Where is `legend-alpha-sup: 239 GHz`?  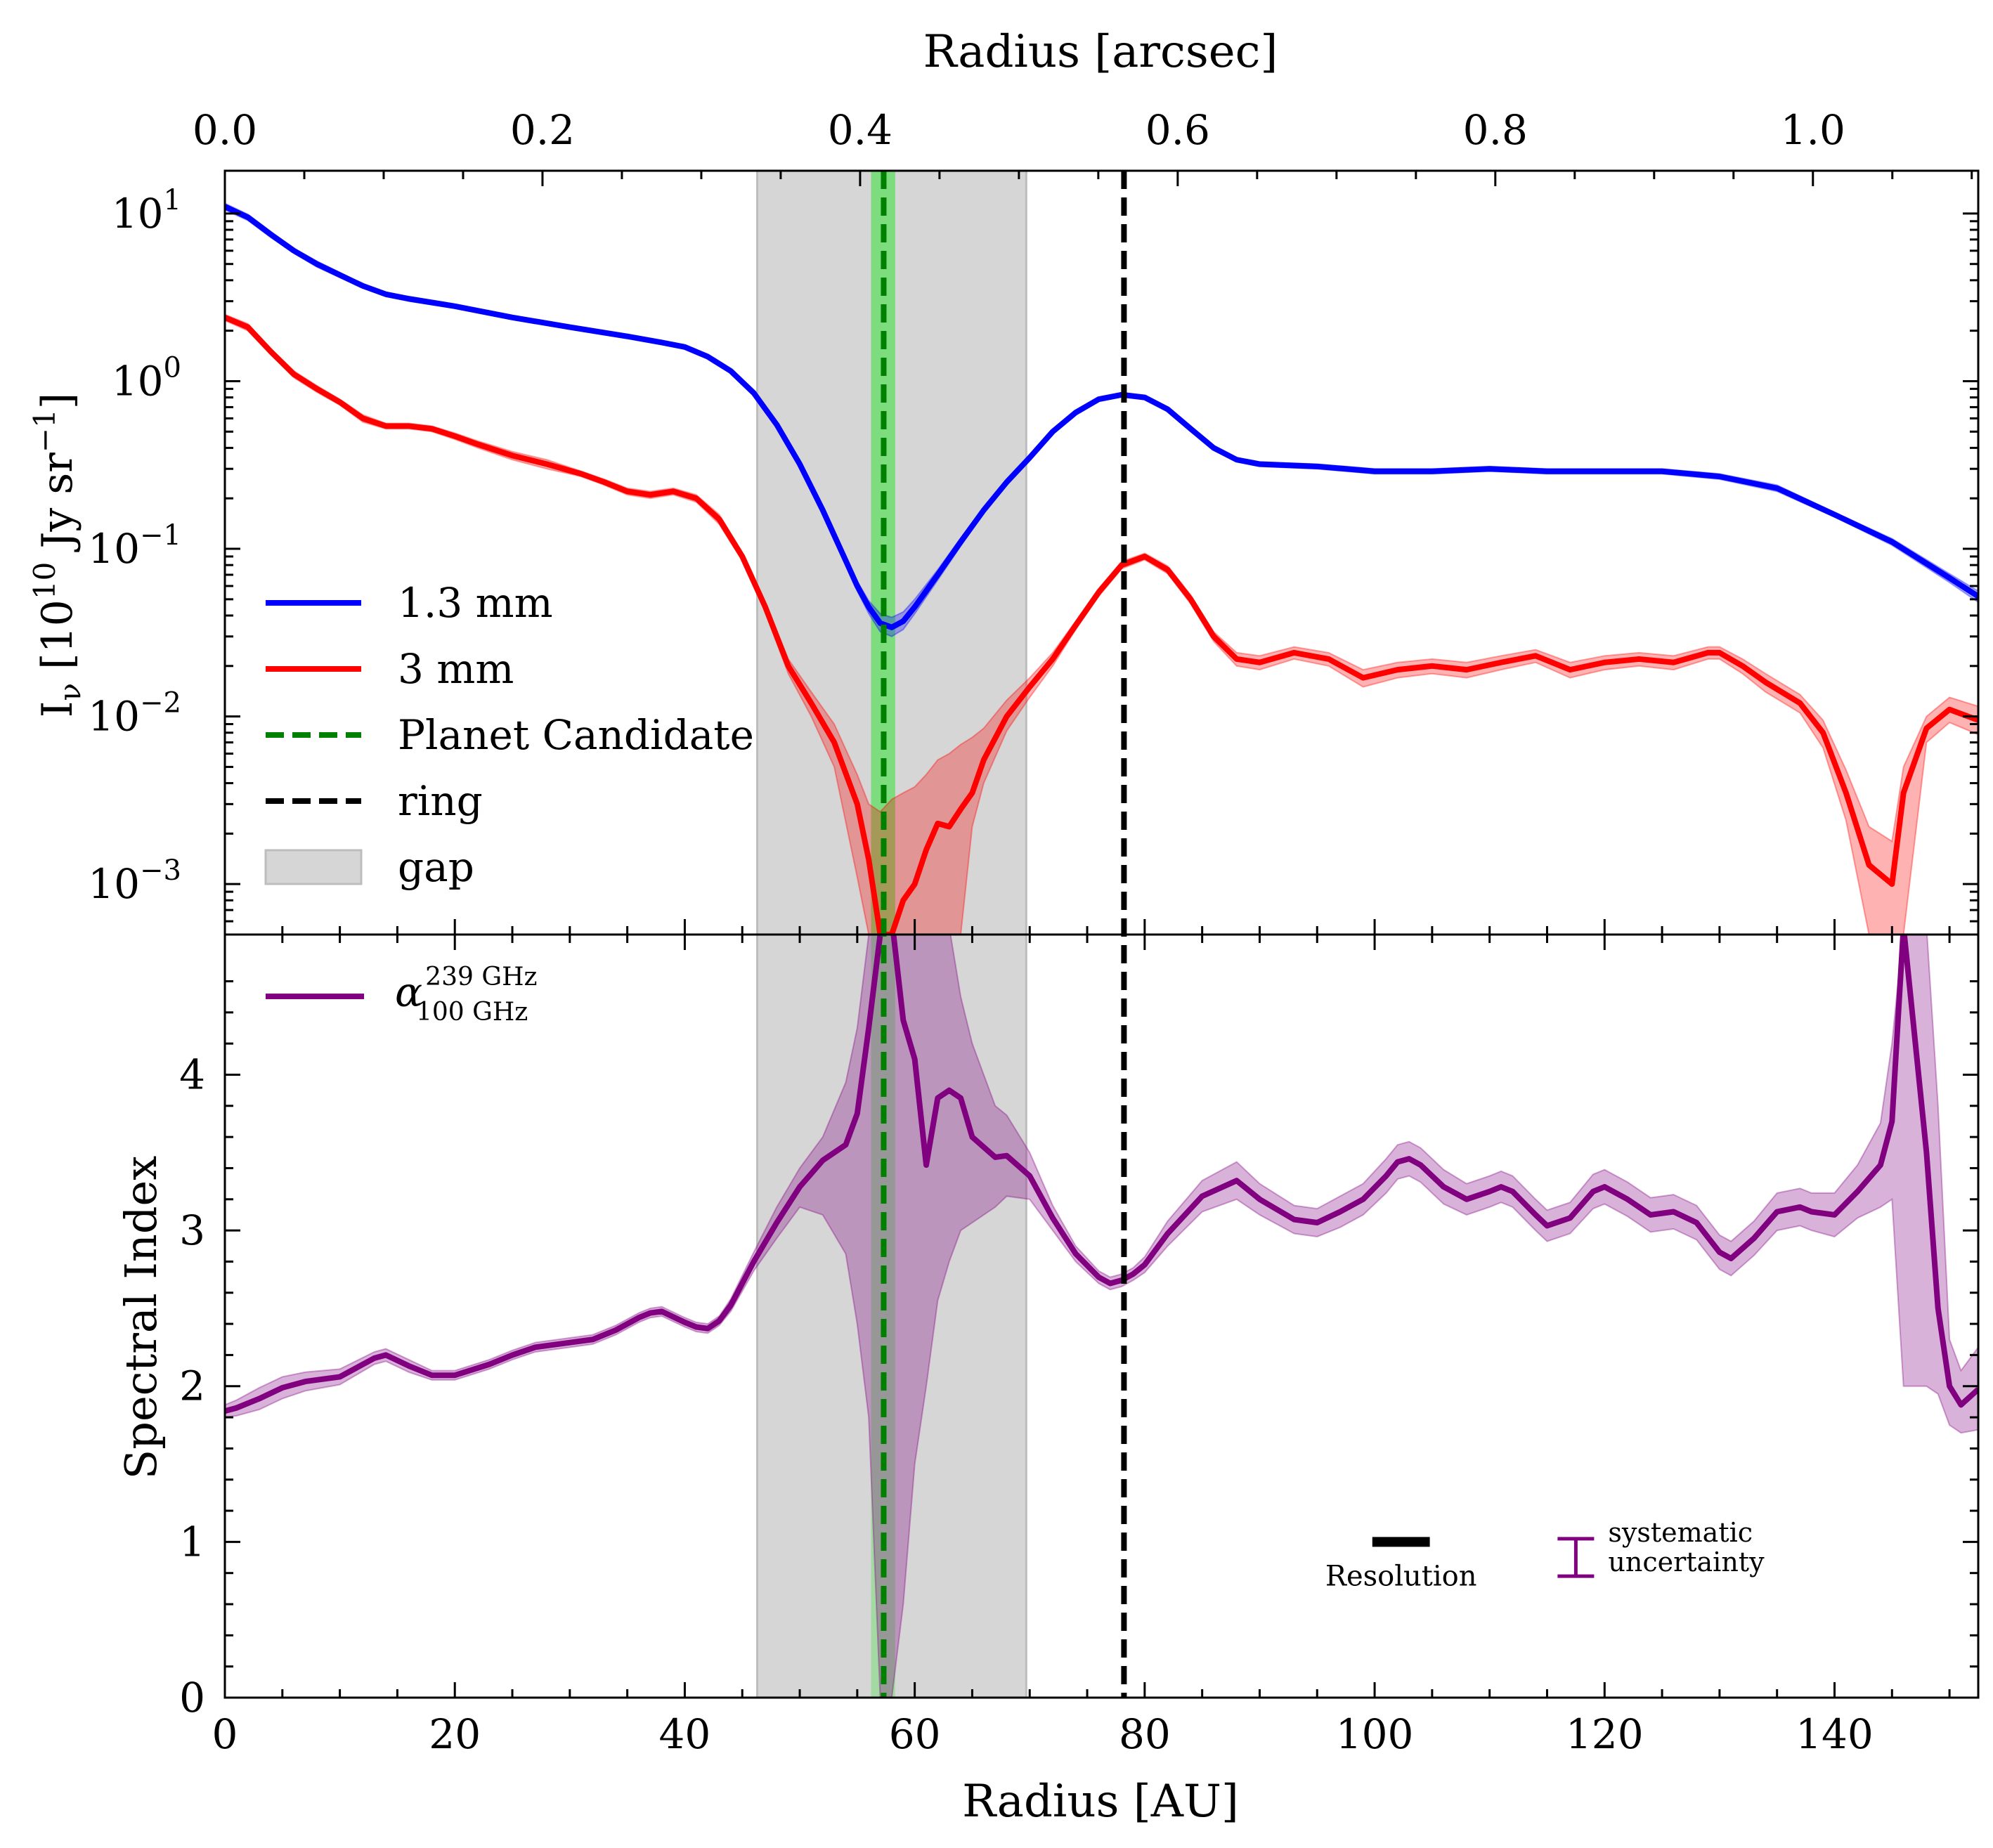 legend-alpha-sup: 239 GHz is located at coordinates (481, 977).